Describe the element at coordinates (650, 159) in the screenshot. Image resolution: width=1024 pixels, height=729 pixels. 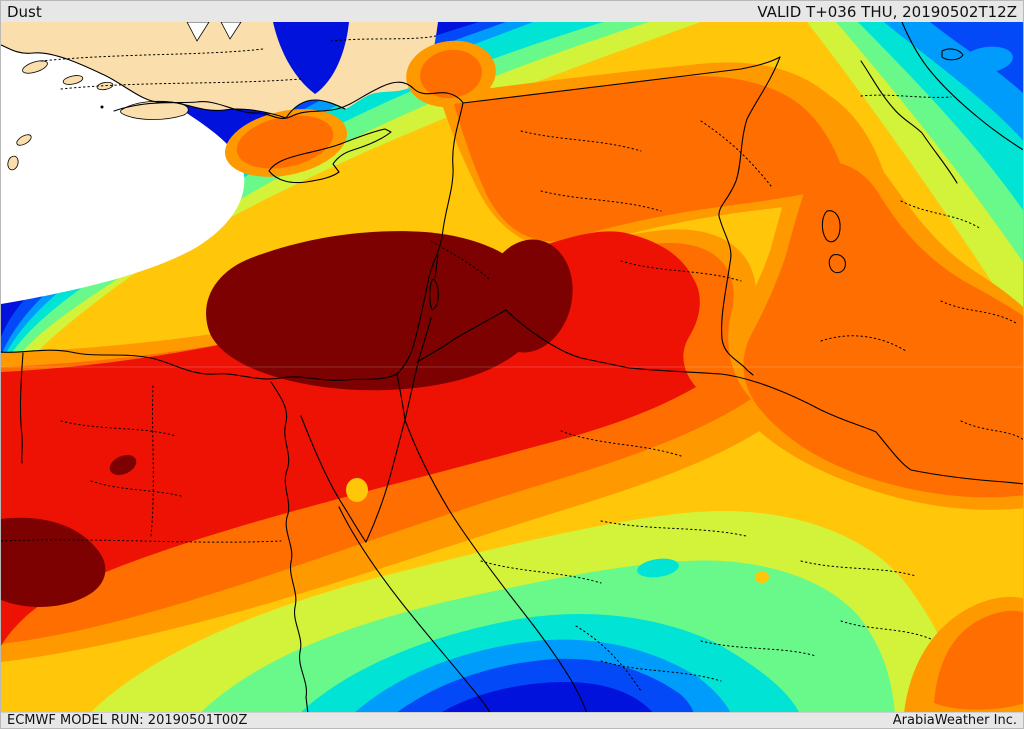
I see `contour-deeporange-syria` at that location.